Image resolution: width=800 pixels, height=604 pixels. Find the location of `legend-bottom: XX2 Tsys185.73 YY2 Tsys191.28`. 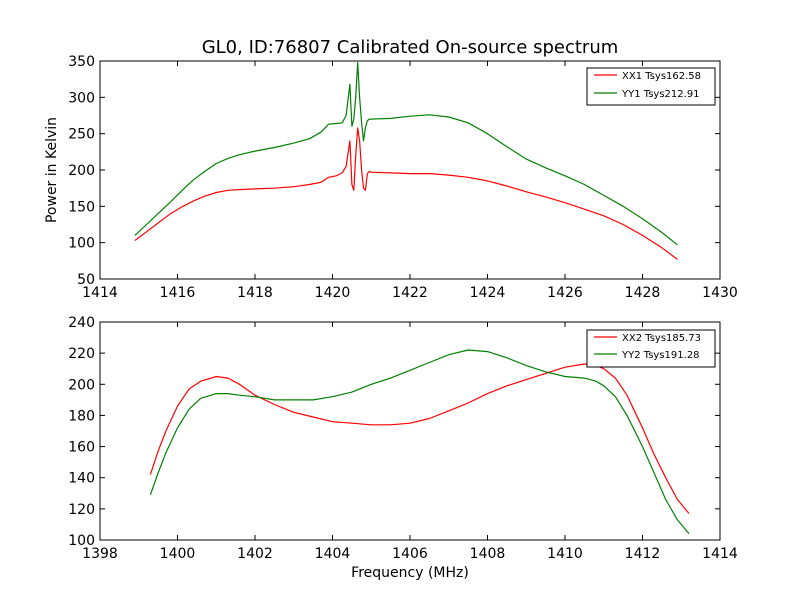

legend-bottom: XX2 Tsys185.73 YY2 Tsys191.28 is located at coordinates (651, 348).